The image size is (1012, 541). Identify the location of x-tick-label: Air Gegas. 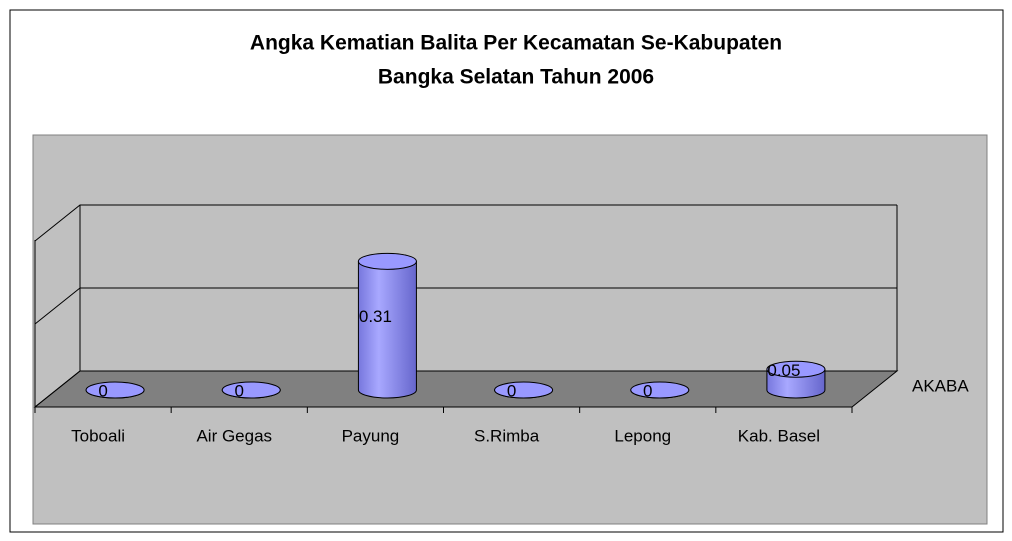
(234, 435).